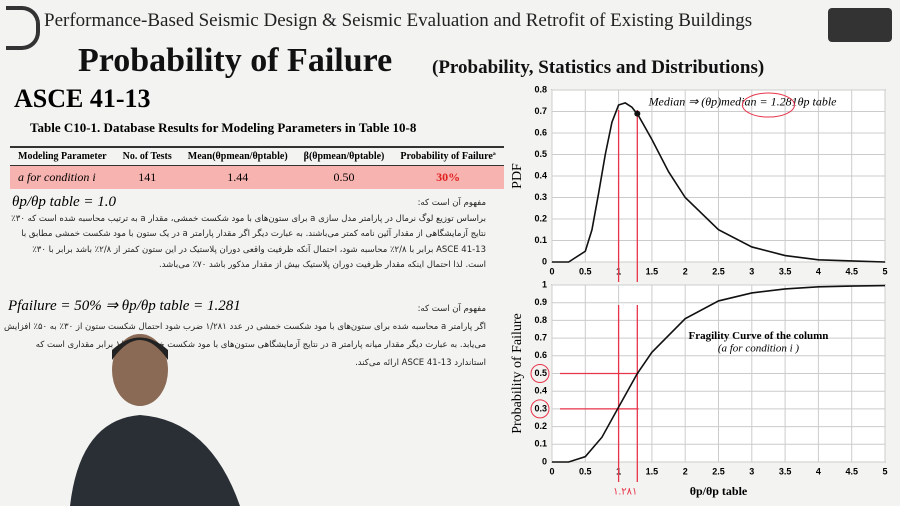 This screenshot has height=506, width=900. Describe the element at coordinates (147, 177) in the screenshot. I see `cell: 141` at that location.